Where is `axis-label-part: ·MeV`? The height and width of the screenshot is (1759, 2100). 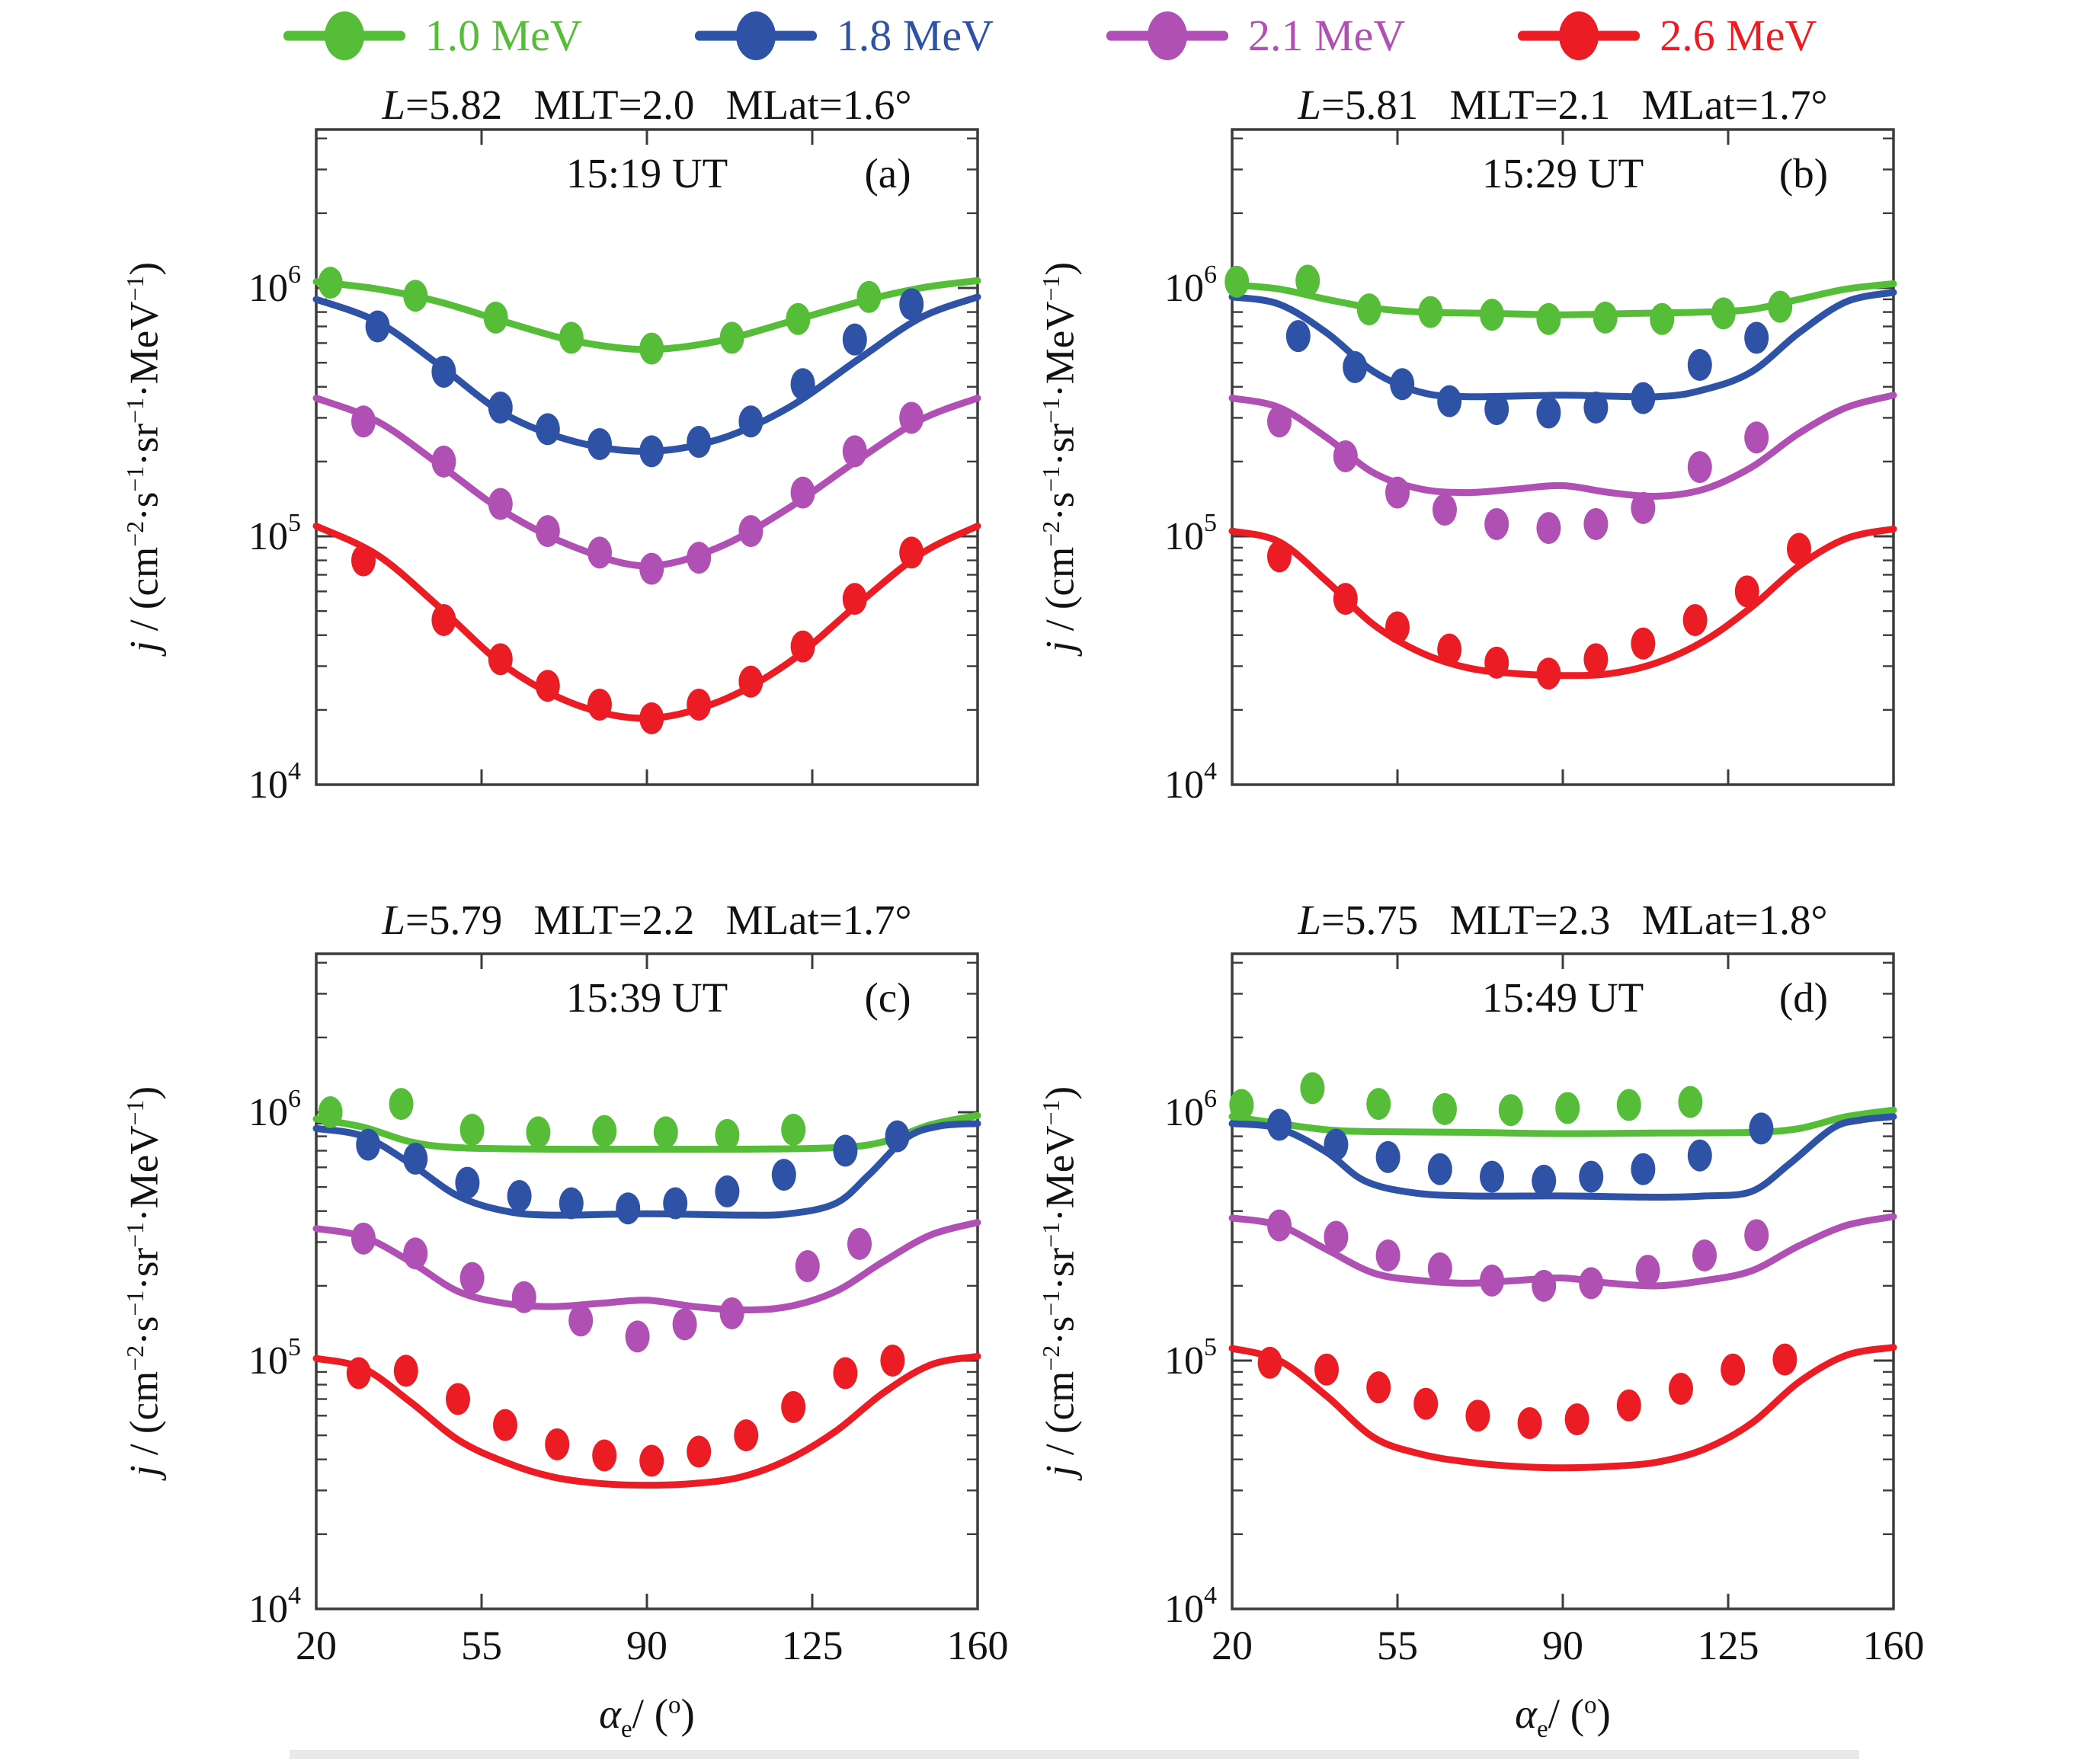 axis-label-part: ·MeV is located at coordinates (144, 1173).